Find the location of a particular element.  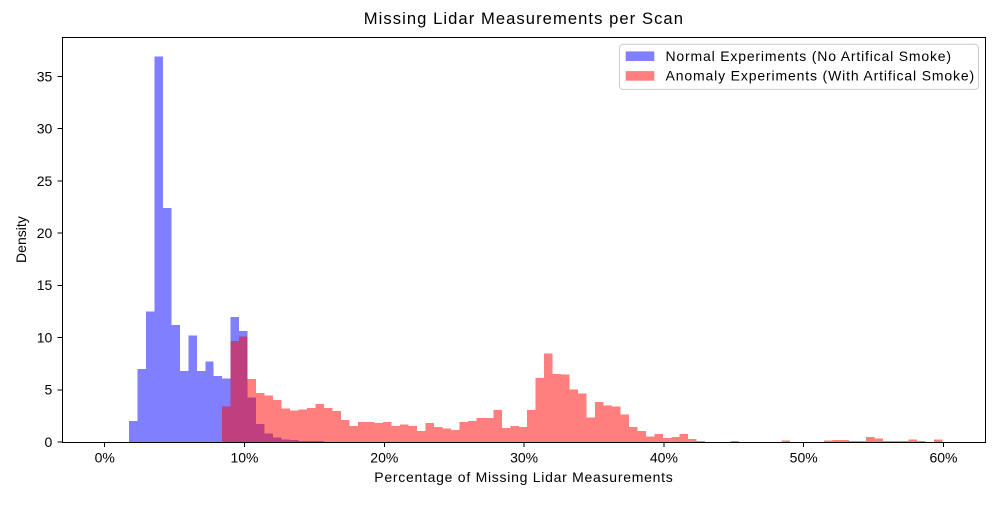

svg-text: 20% is located at coordinates (384, 457).